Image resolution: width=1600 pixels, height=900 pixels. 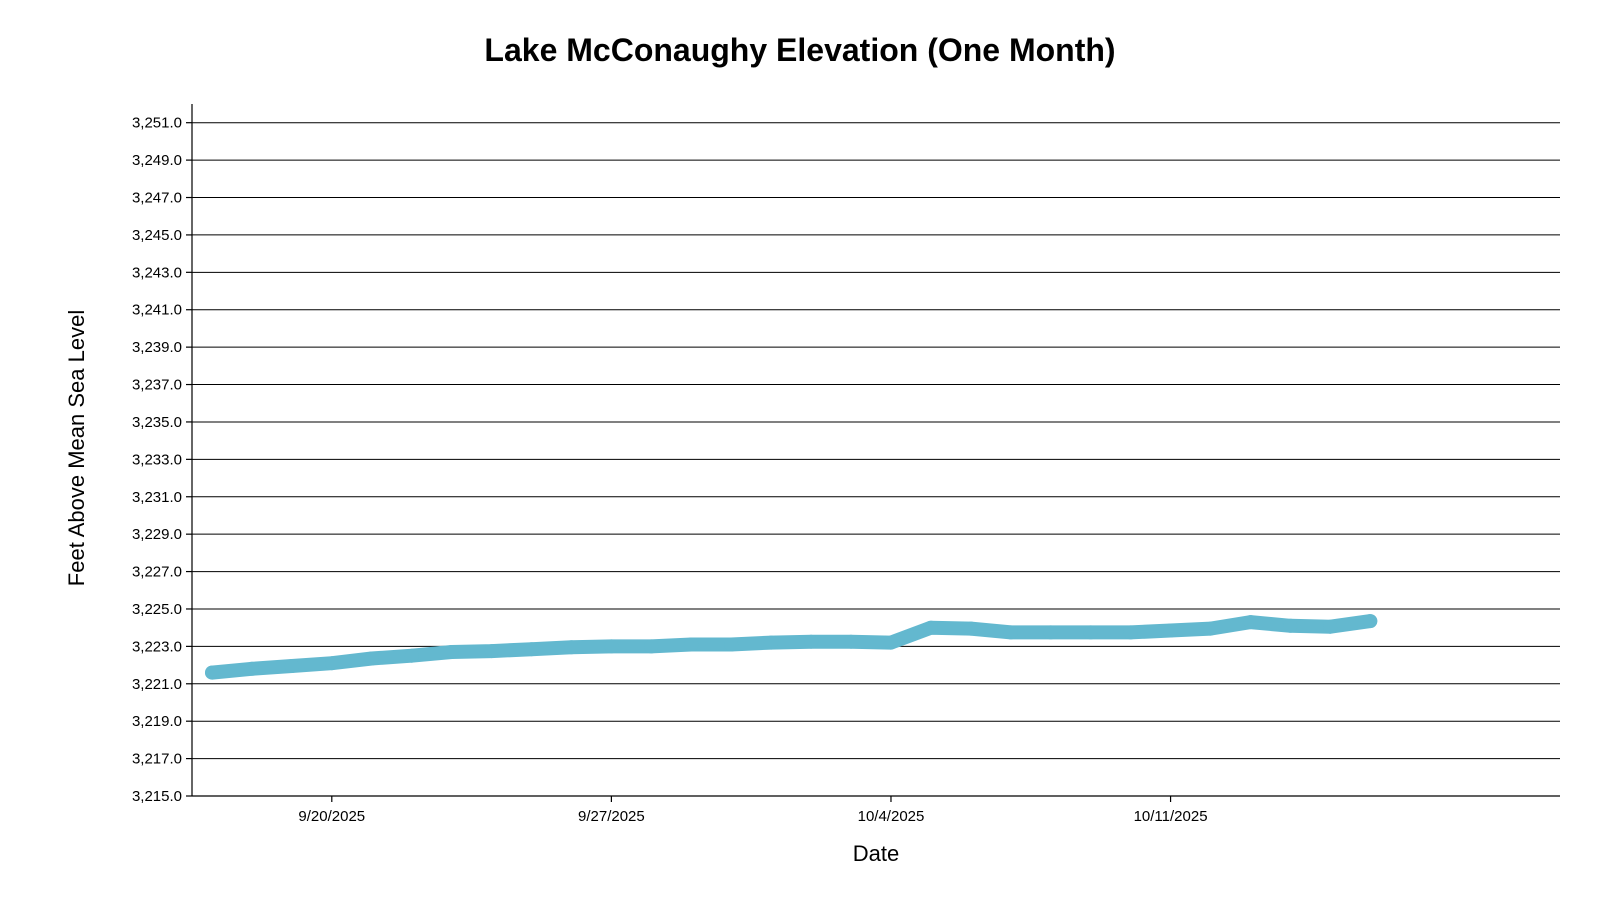 I want to click on y-tick-label: 3,237.0, so click(x=157, y=385).